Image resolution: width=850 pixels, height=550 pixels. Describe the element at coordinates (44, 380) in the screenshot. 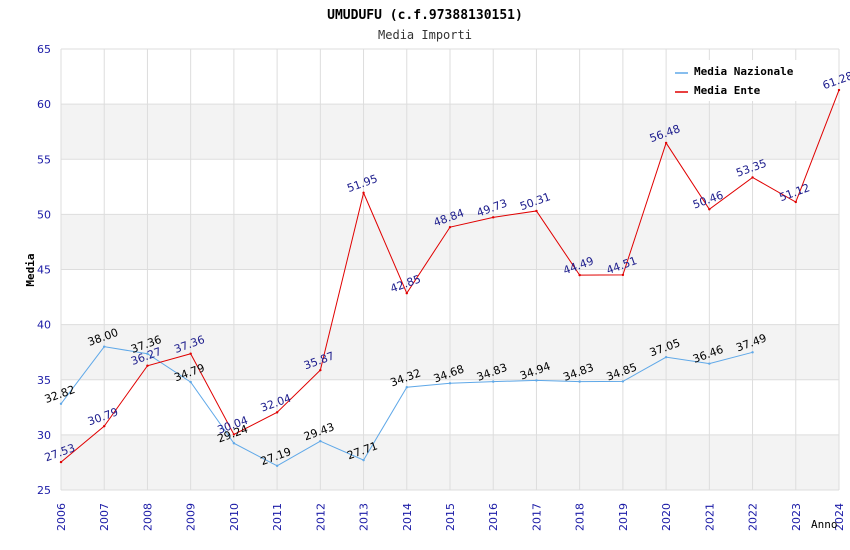

I see `y-tick-label: 35` at that location.